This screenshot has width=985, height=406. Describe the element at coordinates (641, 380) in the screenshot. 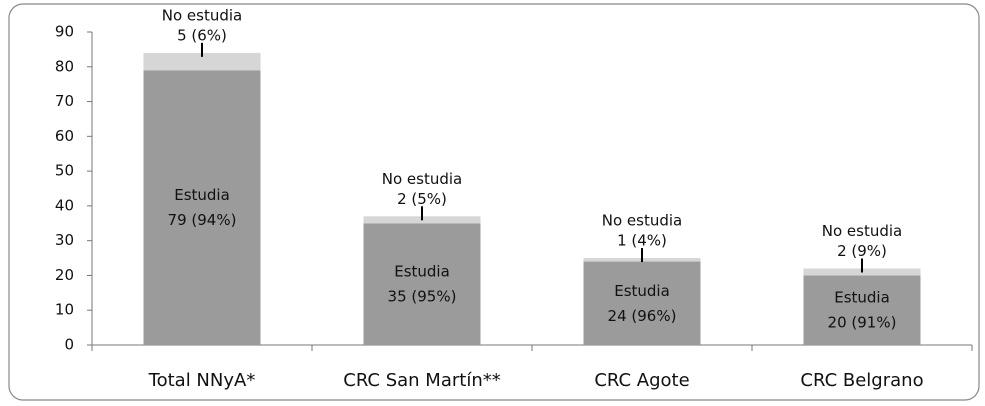

I see `x-tick-label: CRC Agote` at that location.